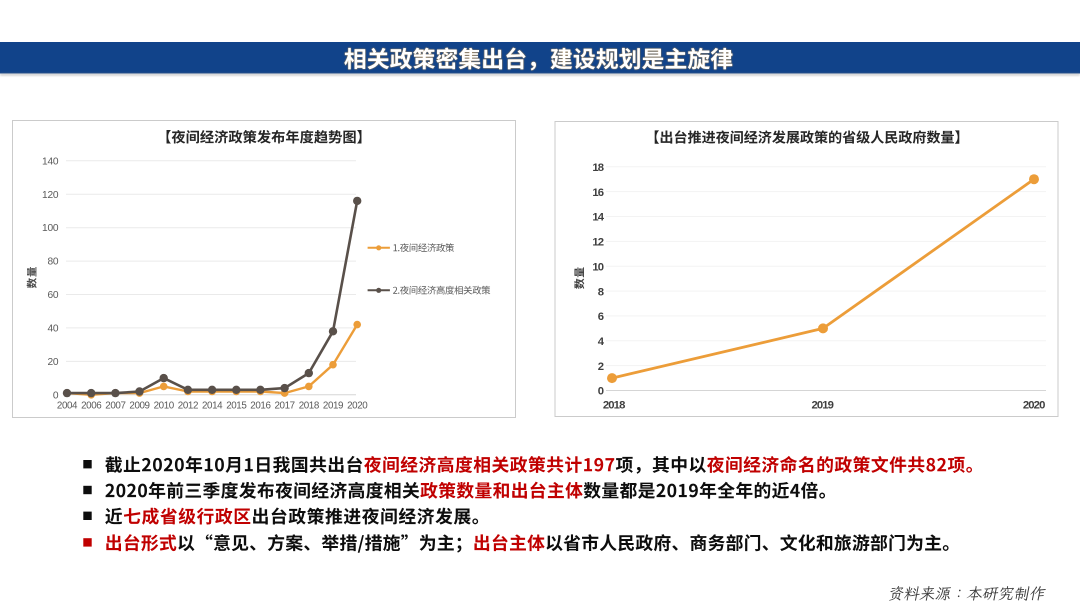 The height and width of the screenshot is (608, 1080). What do you see at coordinates (67, 406) in the screenshot?
I see `svg-text: 2004` at bounding box center [67, 406].